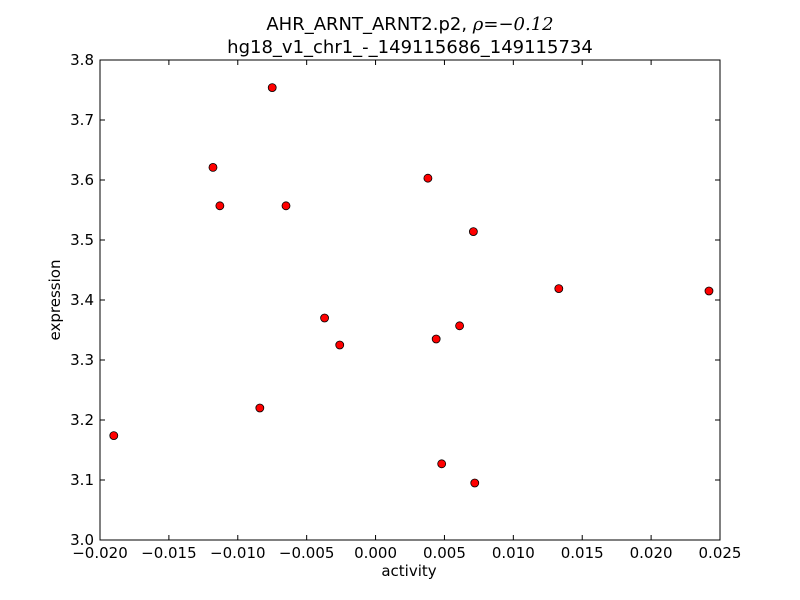 The width and height of the screenshot is (800, 600). Describe the element at coordinates (408, 571) in the screenshot. I see `x-axis-label: activity` at that location.